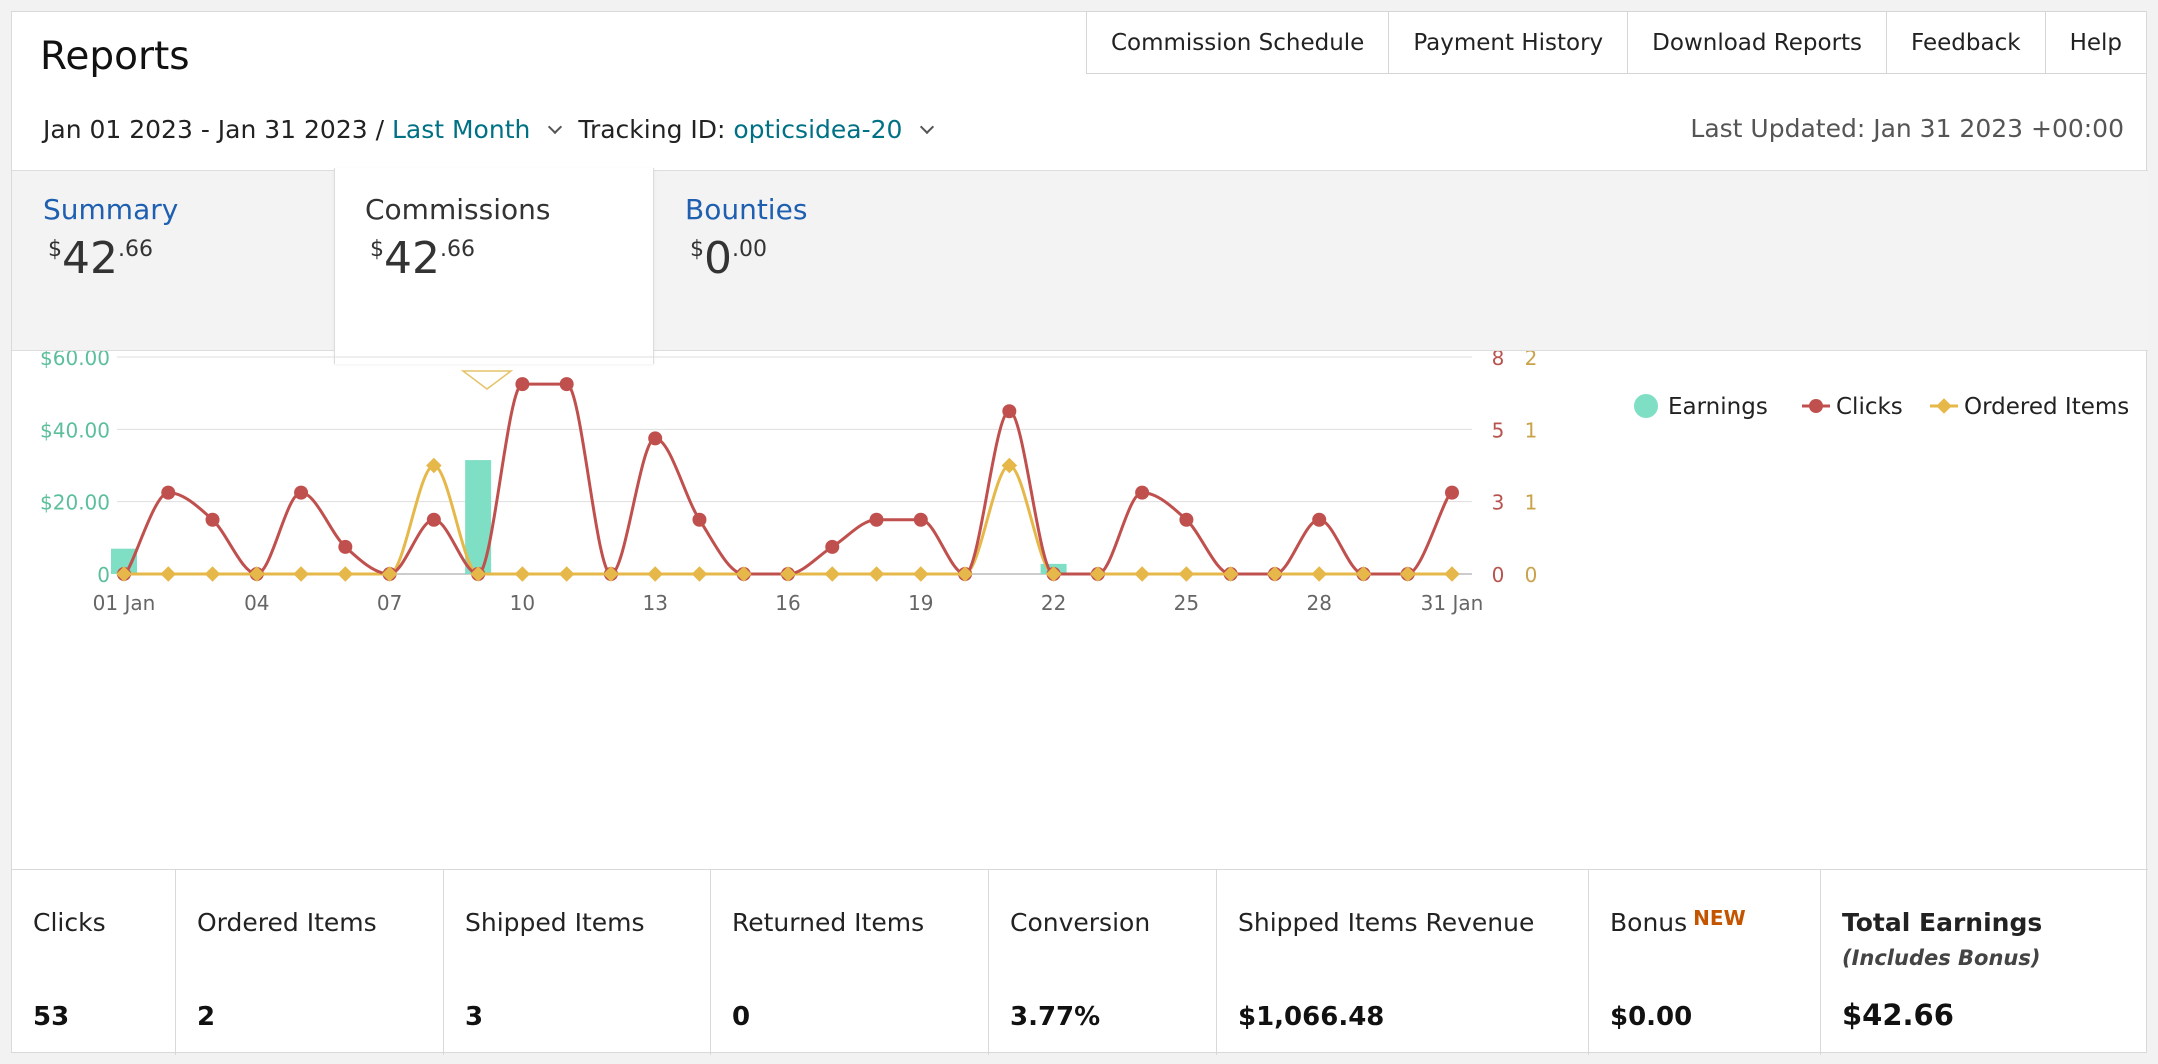 This screenshot has width=2158, height=1064. I want to click on stat-label: Shipped Items Revenue, so click(1386, 922).